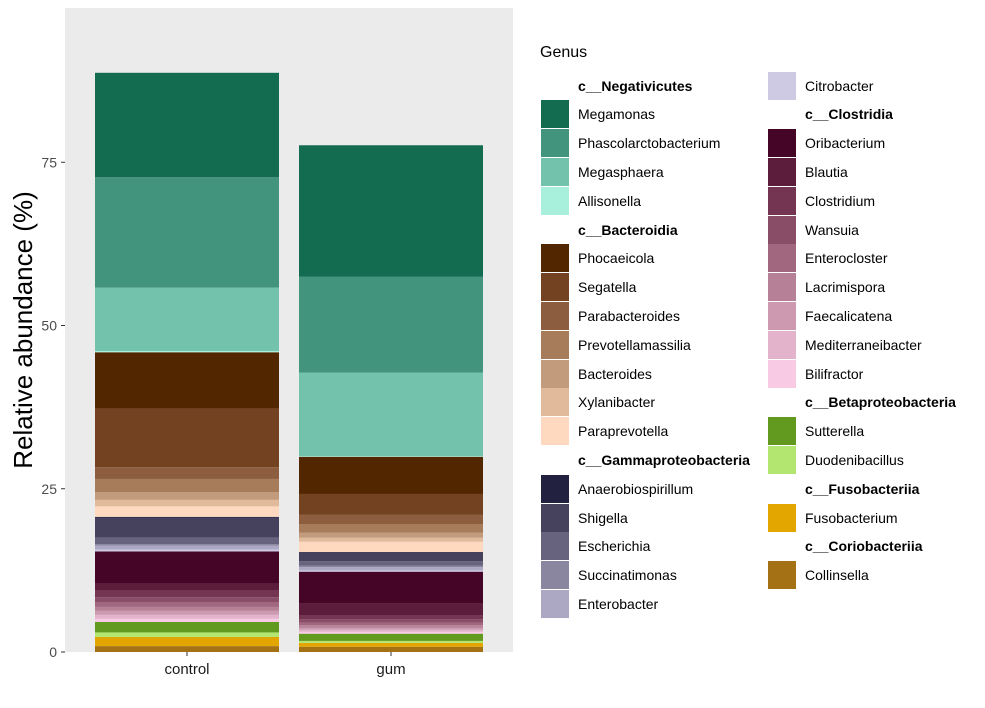 Image resolution: width=985 pixels, height=708 pixels. Describe the element at coordinates (187, 351) in the screenshot. I see `bar-segment-control-allisonella` at that location.